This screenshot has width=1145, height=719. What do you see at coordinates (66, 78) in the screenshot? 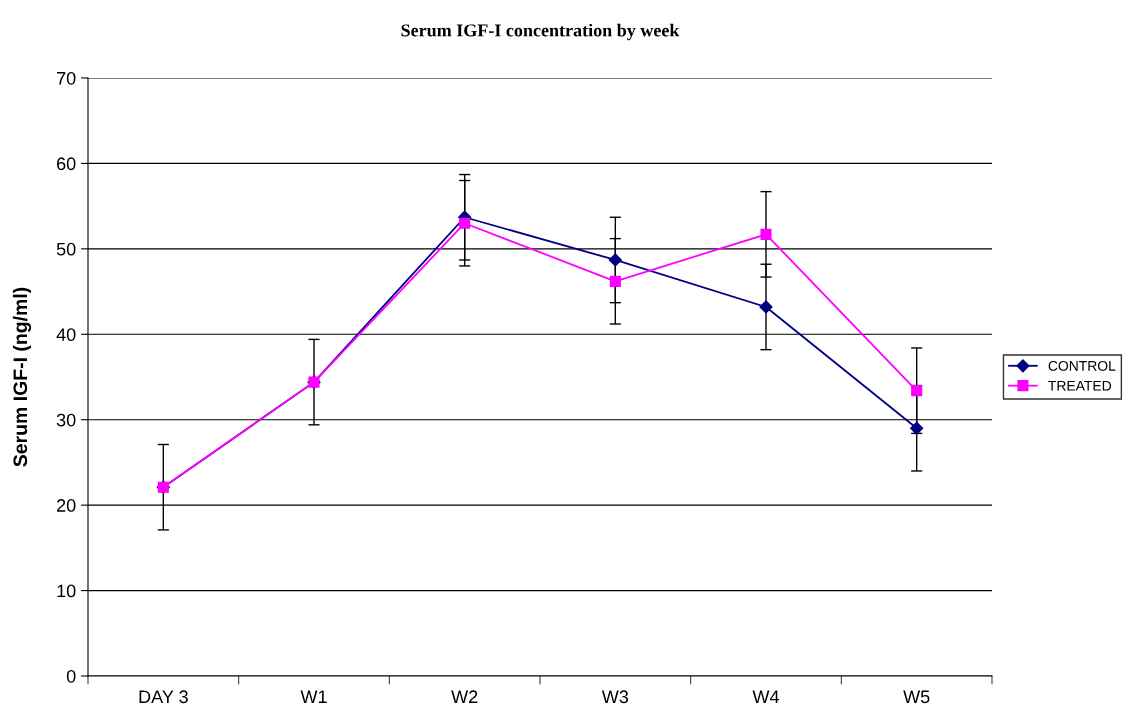
I see `y-tick-label: 70` at bounding box center [66, 78].